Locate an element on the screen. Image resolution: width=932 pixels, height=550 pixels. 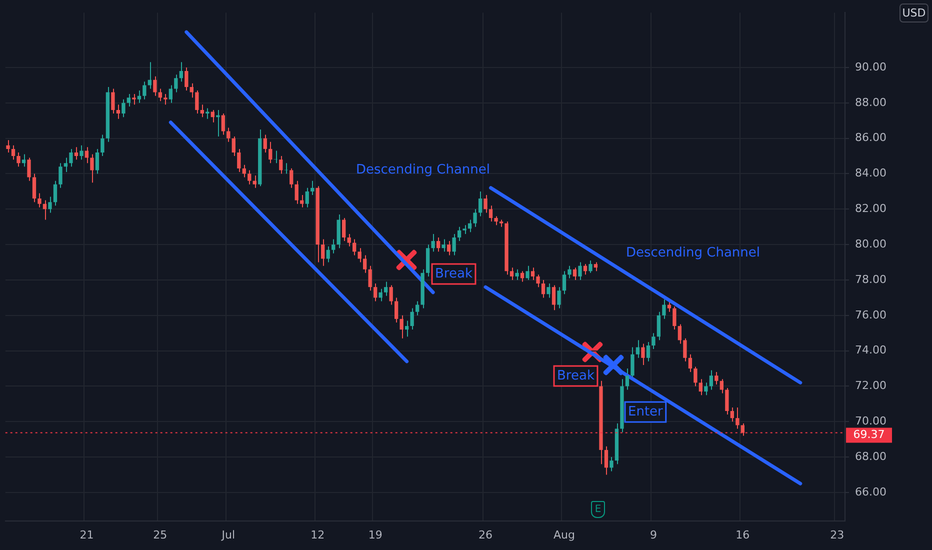
y-tick-label: 84.00 is located at coordinates (870, 173).